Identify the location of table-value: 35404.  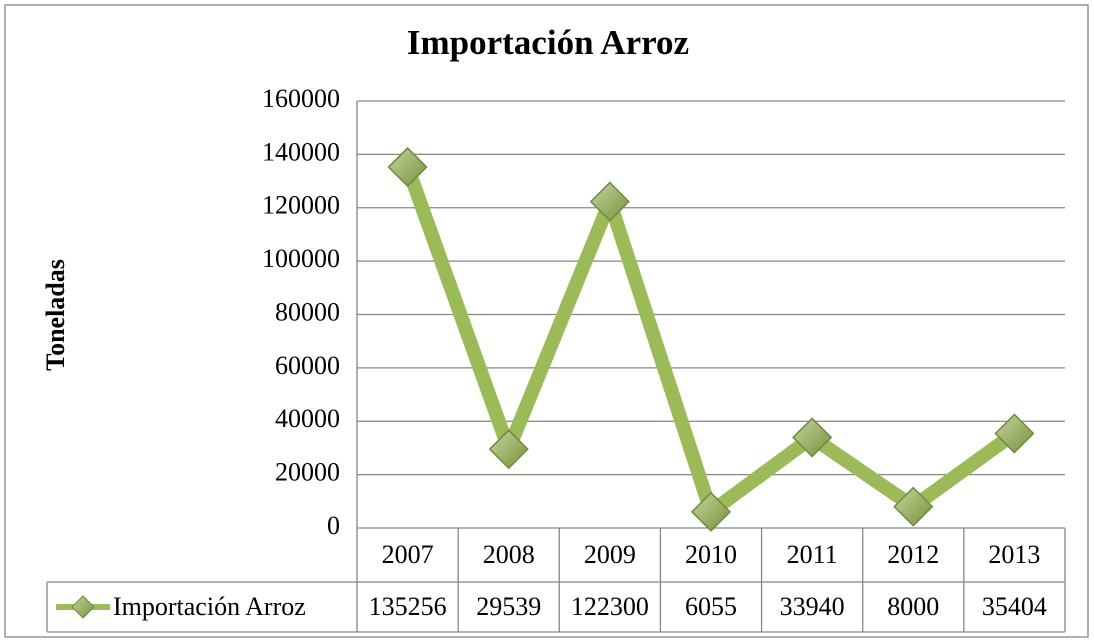
(1014, 606).